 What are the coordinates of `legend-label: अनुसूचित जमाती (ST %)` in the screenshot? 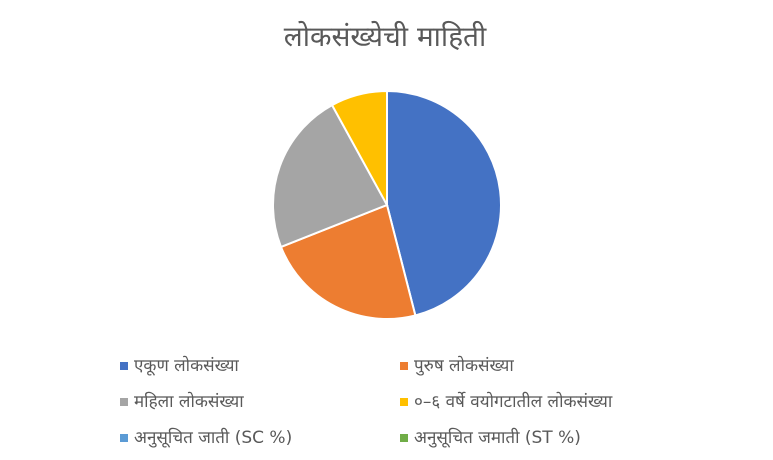 It's located at (497, 437).